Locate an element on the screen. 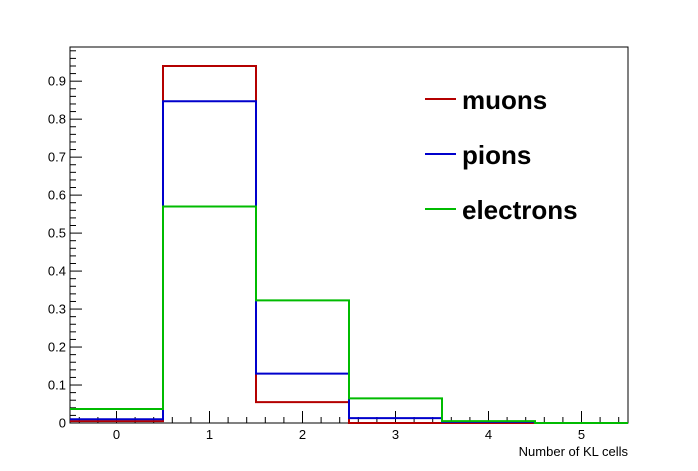  y-tick-label: 0.9 is located at coordinates (57, 81).